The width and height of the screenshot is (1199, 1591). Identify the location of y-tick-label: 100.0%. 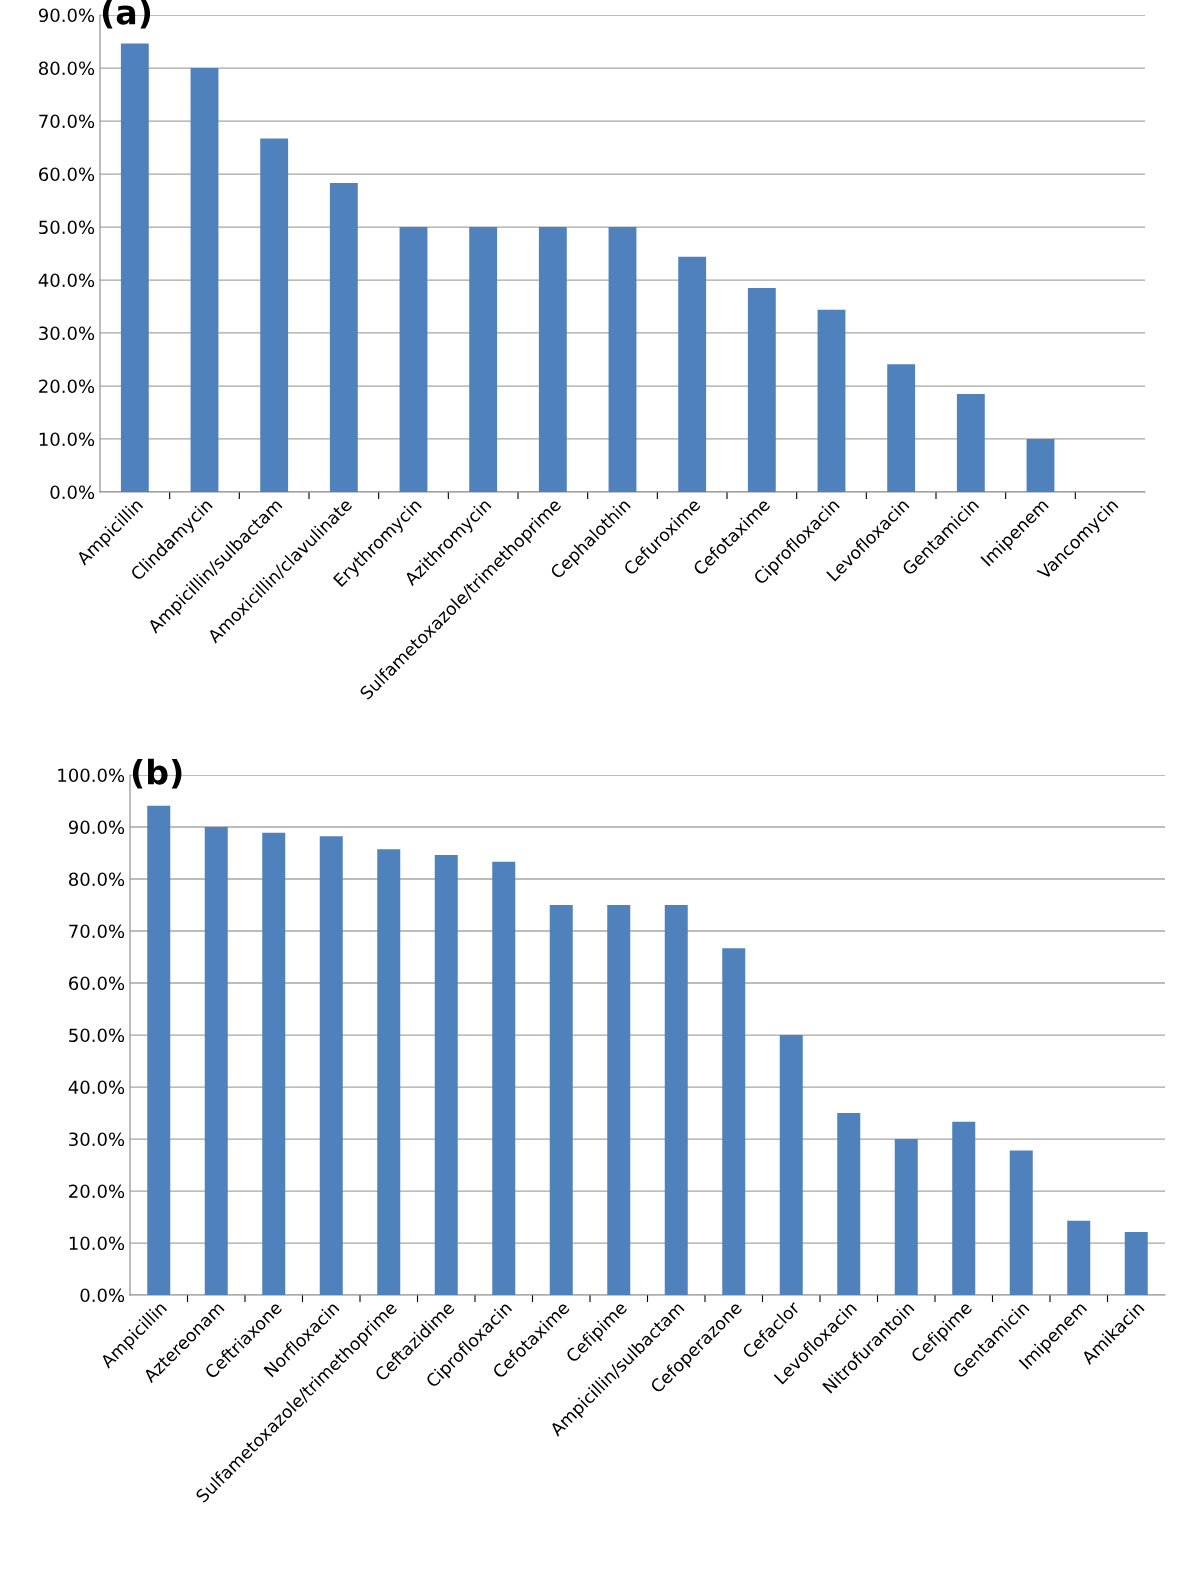
(91, 775).